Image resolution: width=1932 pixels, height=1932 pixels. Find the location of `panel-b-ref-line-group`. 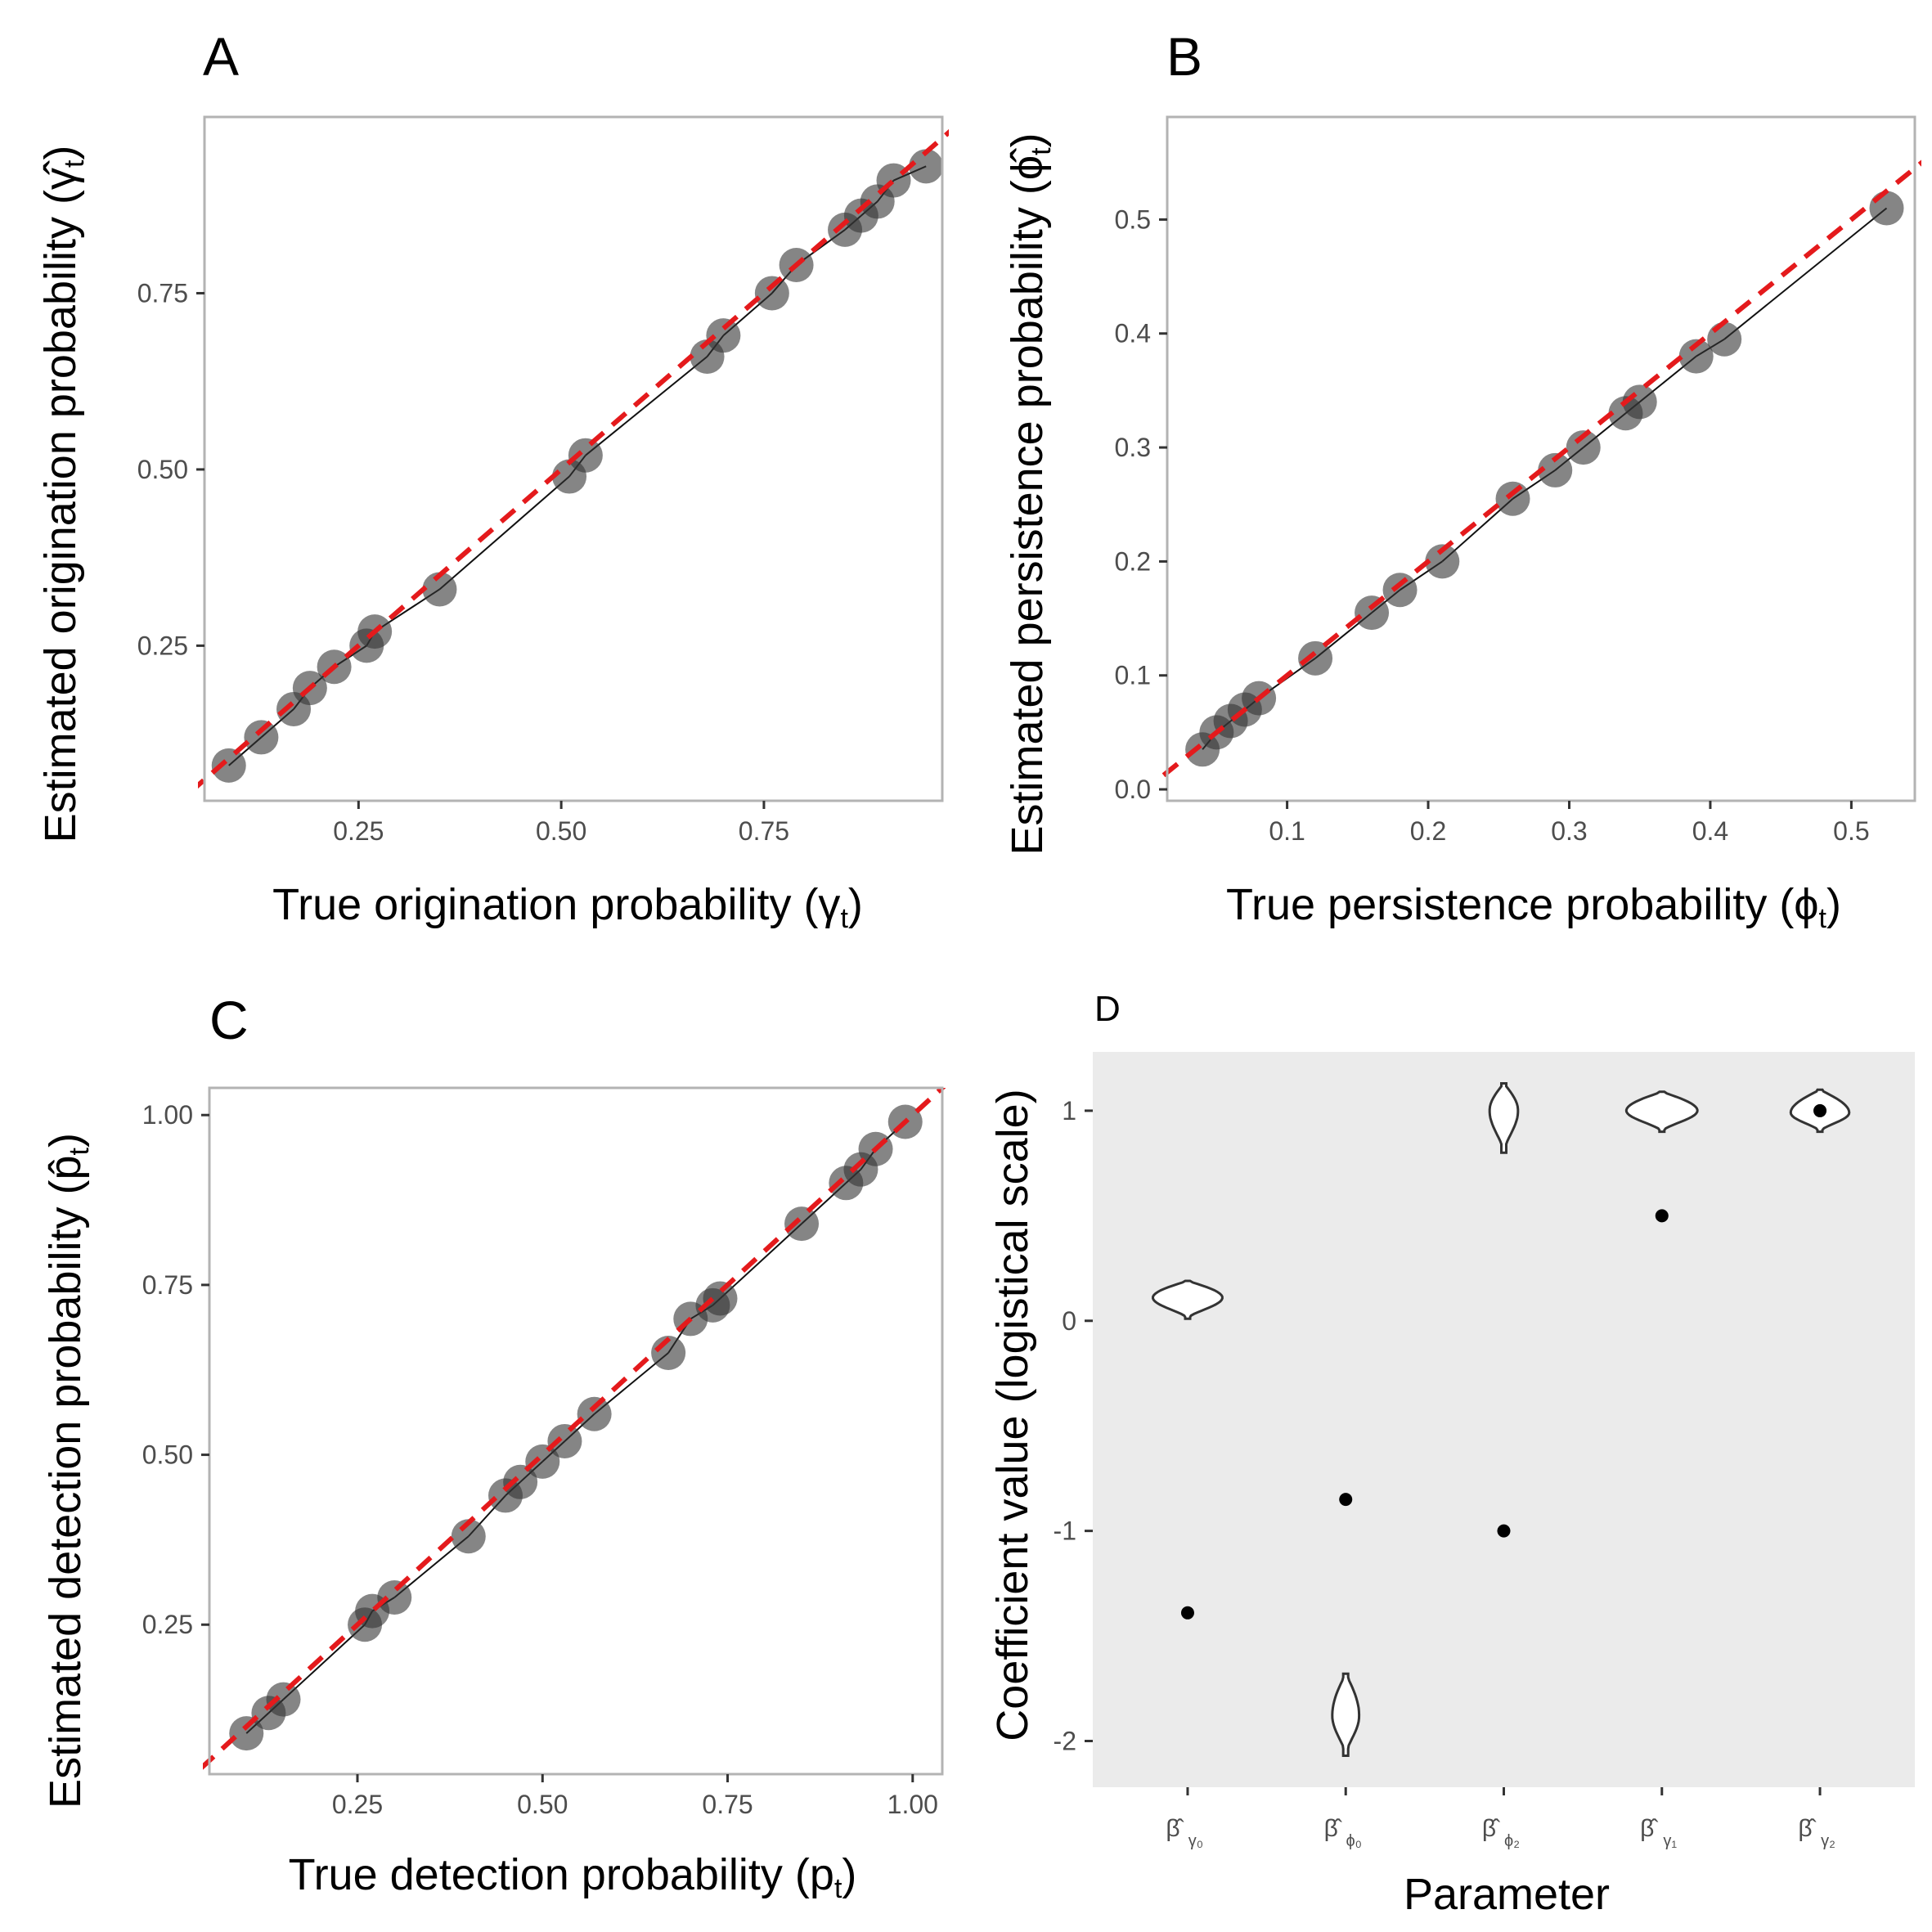

panel-b-ref-line-group is located at coordinates (1541, 471).